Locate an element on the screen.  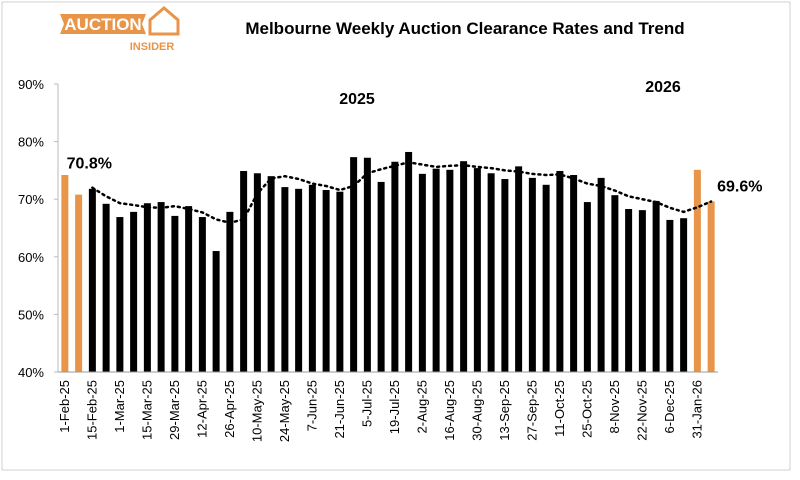
x-tick-label: 10-May-25 is located at coordinates (256, 411).